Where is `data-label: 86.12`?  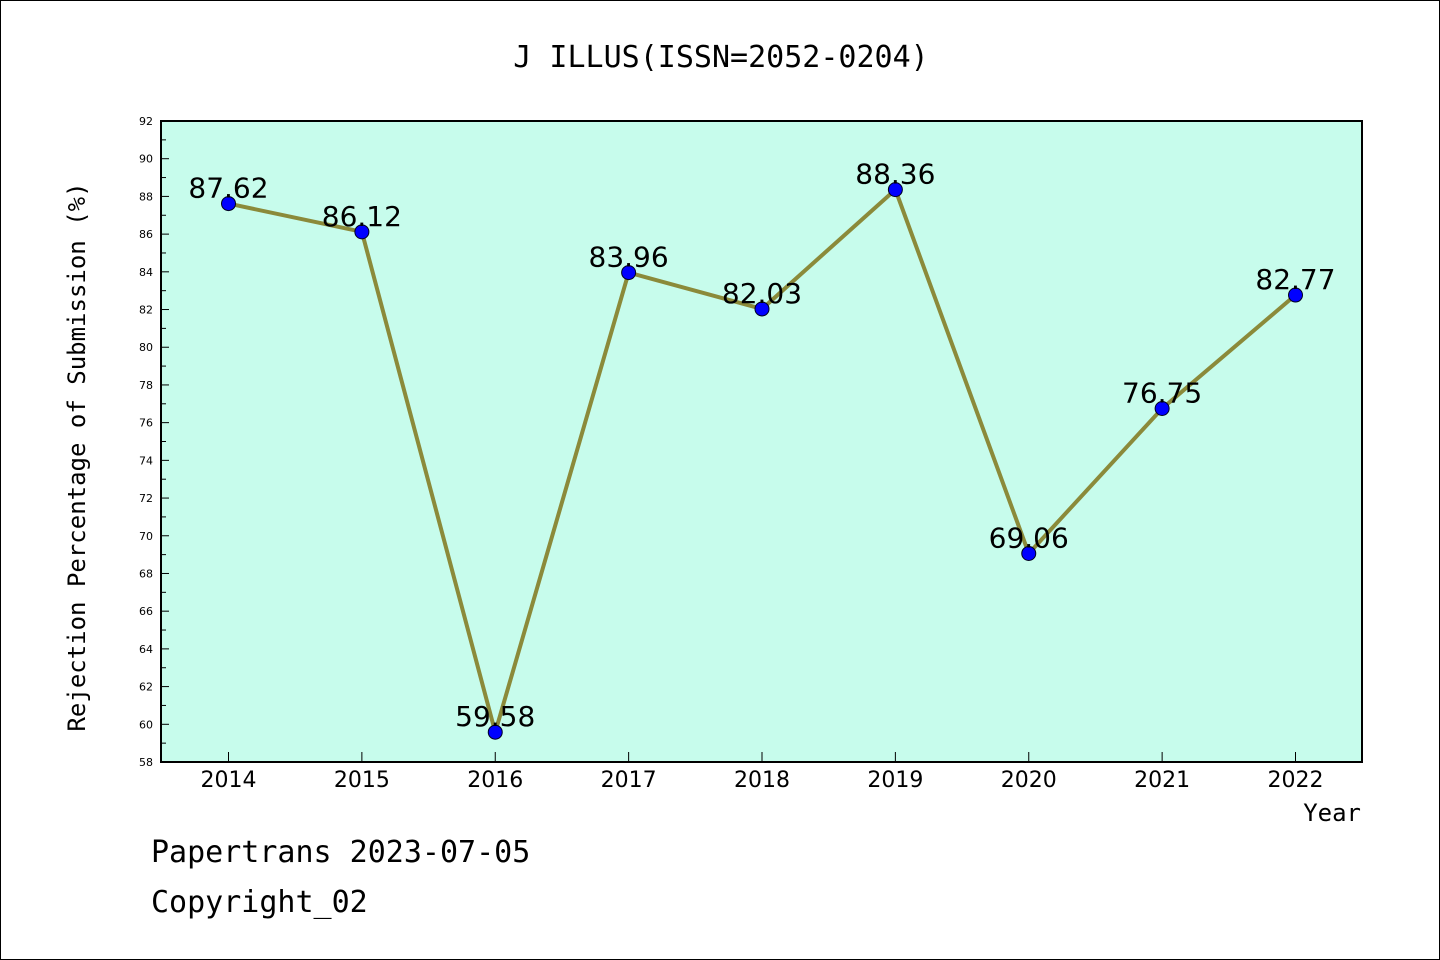
data-label: 86.12 is located at coordinates (362, 216).